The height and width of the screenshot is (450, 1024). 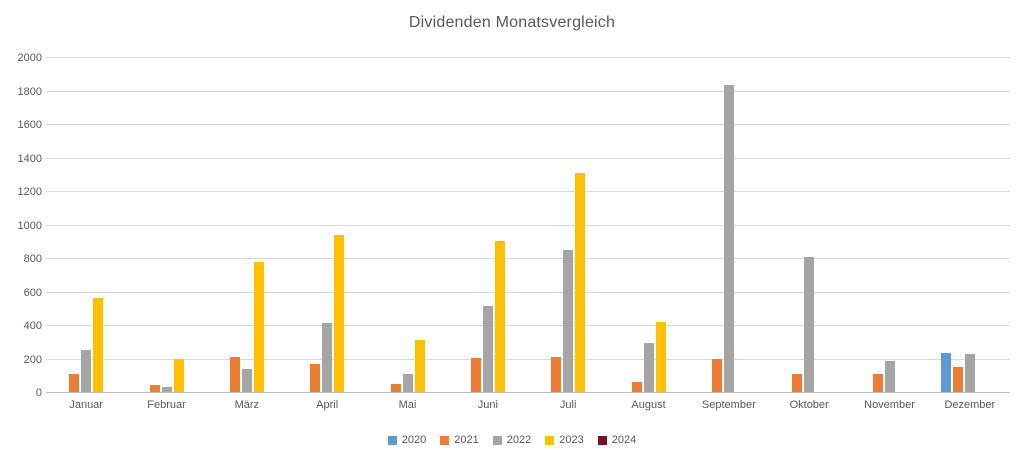 What do you see at coordinates (580, 282) in the screenshot?
I see `bar-juli-2023` at bounding box center [580, 282].